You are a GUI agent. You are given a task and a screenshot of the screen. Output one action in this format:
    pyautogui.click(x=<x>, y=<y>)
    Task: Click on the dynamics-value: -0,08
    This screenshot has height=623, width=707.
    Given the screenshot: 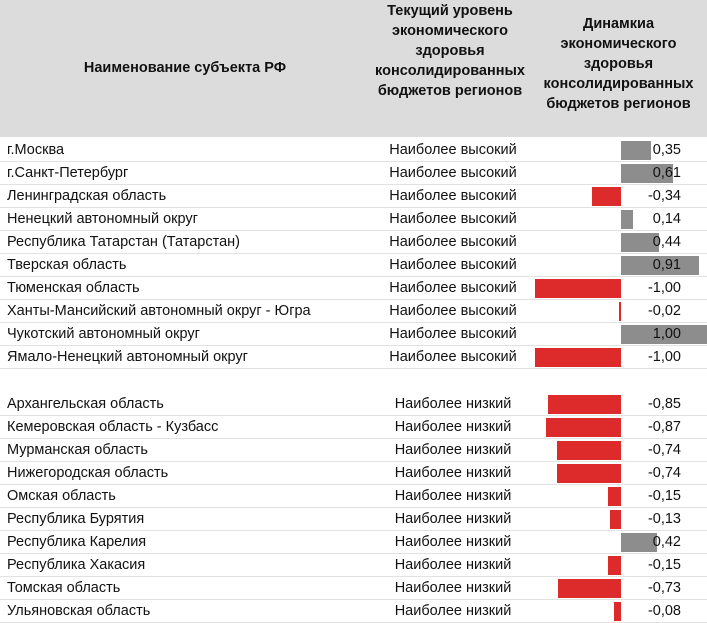 What is the action you would take?
    pyautogui.click(x=664, y=611)
    